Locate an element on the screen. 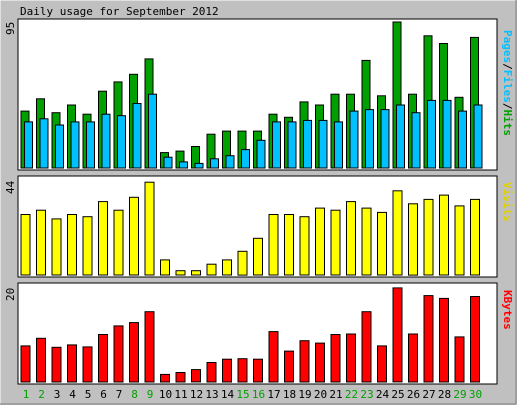 This screenshot has height=405, width=517. svg-text: Pages/Files/Hits is located at coordinates (507, 83).